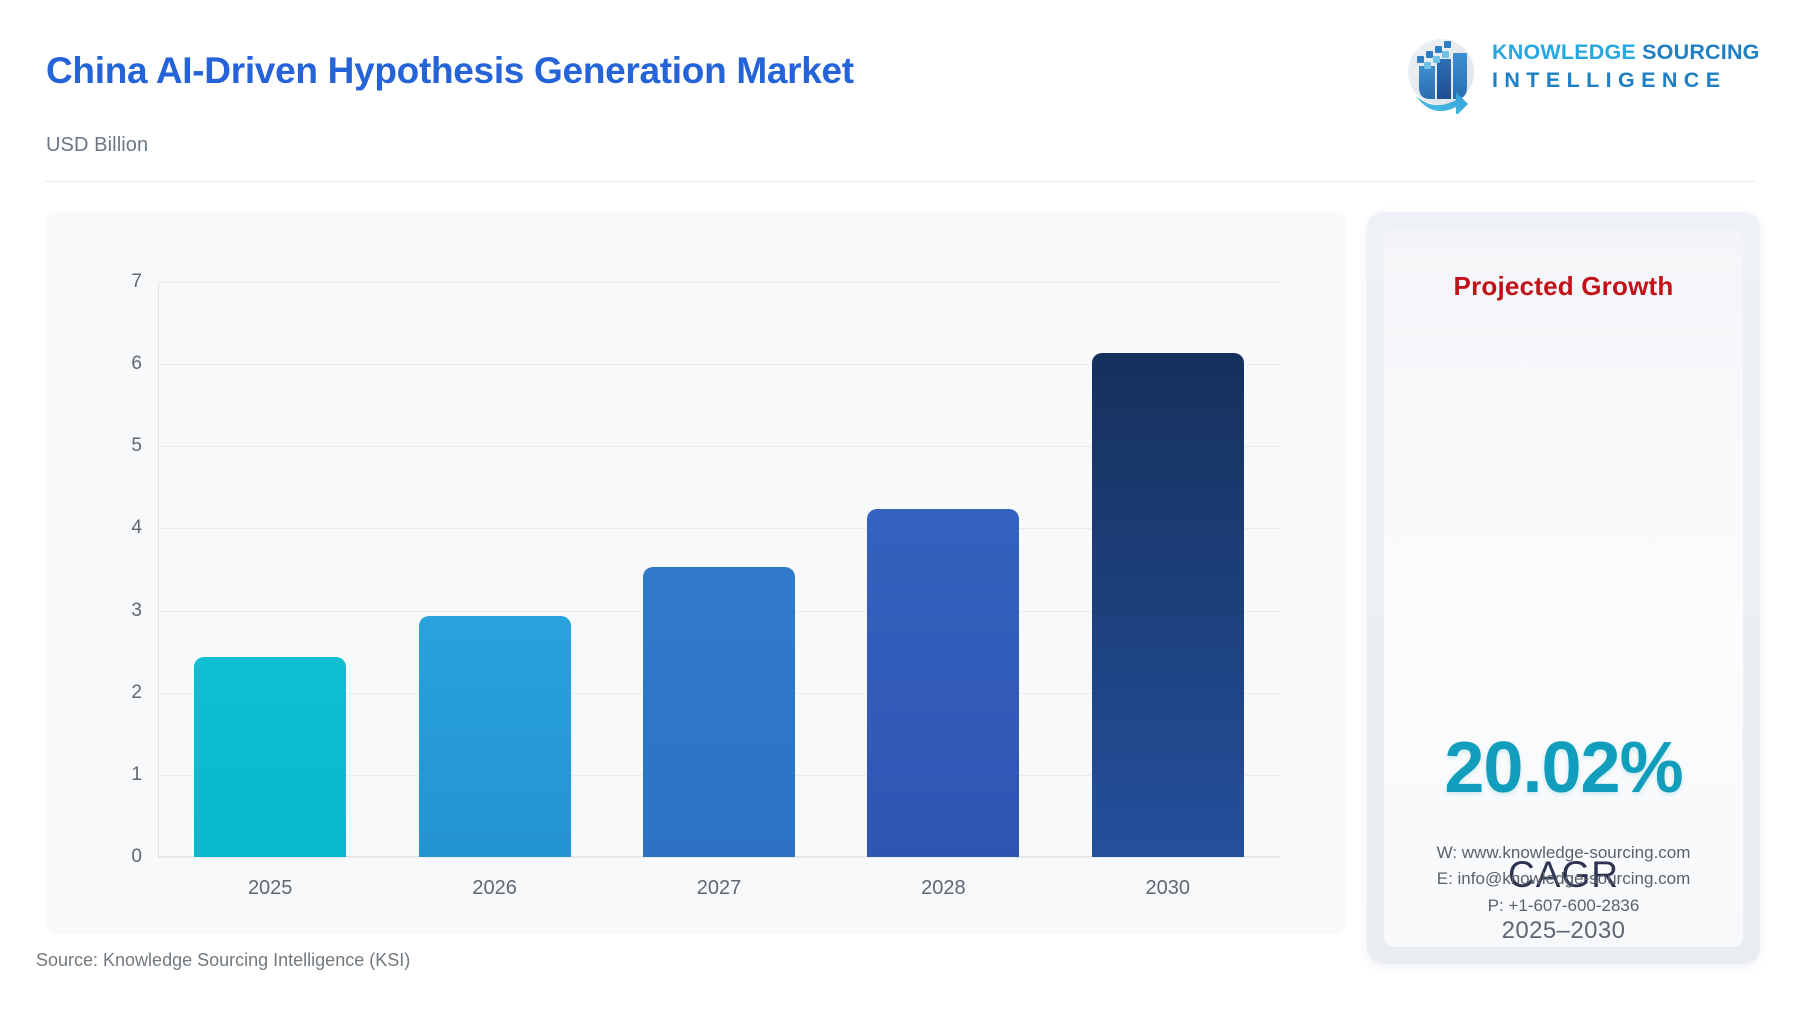  Describe the element at coordinates (1563, 286) in the screenshot. I see `projected-growth-title: Projected Growth` at that location.